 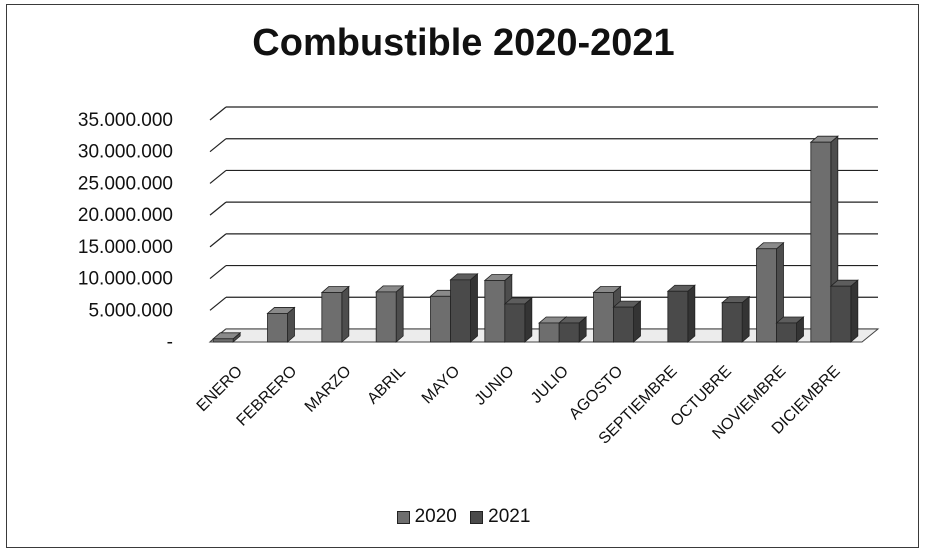 I want to click on x-tick-label: JUNIO, so click(x=495, y=386).